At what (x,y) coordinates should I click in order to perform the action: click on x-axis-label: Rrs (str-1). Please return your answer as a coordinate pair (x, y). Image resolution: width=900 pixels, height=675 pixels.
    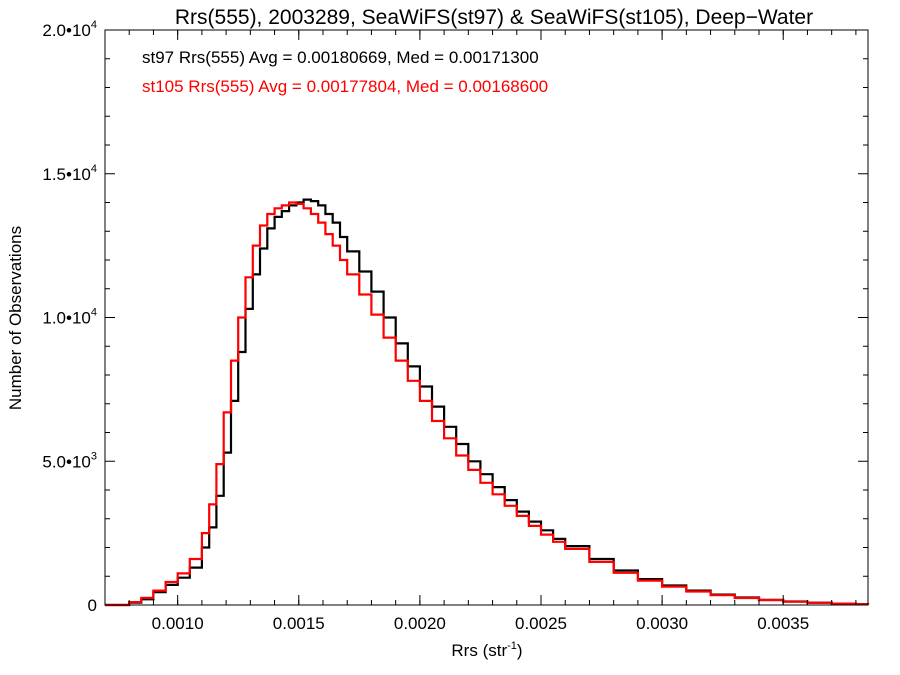
    Looking at the image, I should click on (486, 650).